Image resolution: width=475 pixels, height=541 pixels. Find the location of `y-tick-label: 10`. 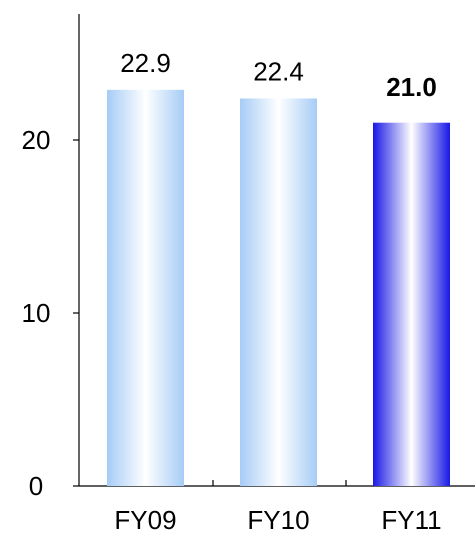

y-tick-label: 10 is located at coordinates (36, 313).